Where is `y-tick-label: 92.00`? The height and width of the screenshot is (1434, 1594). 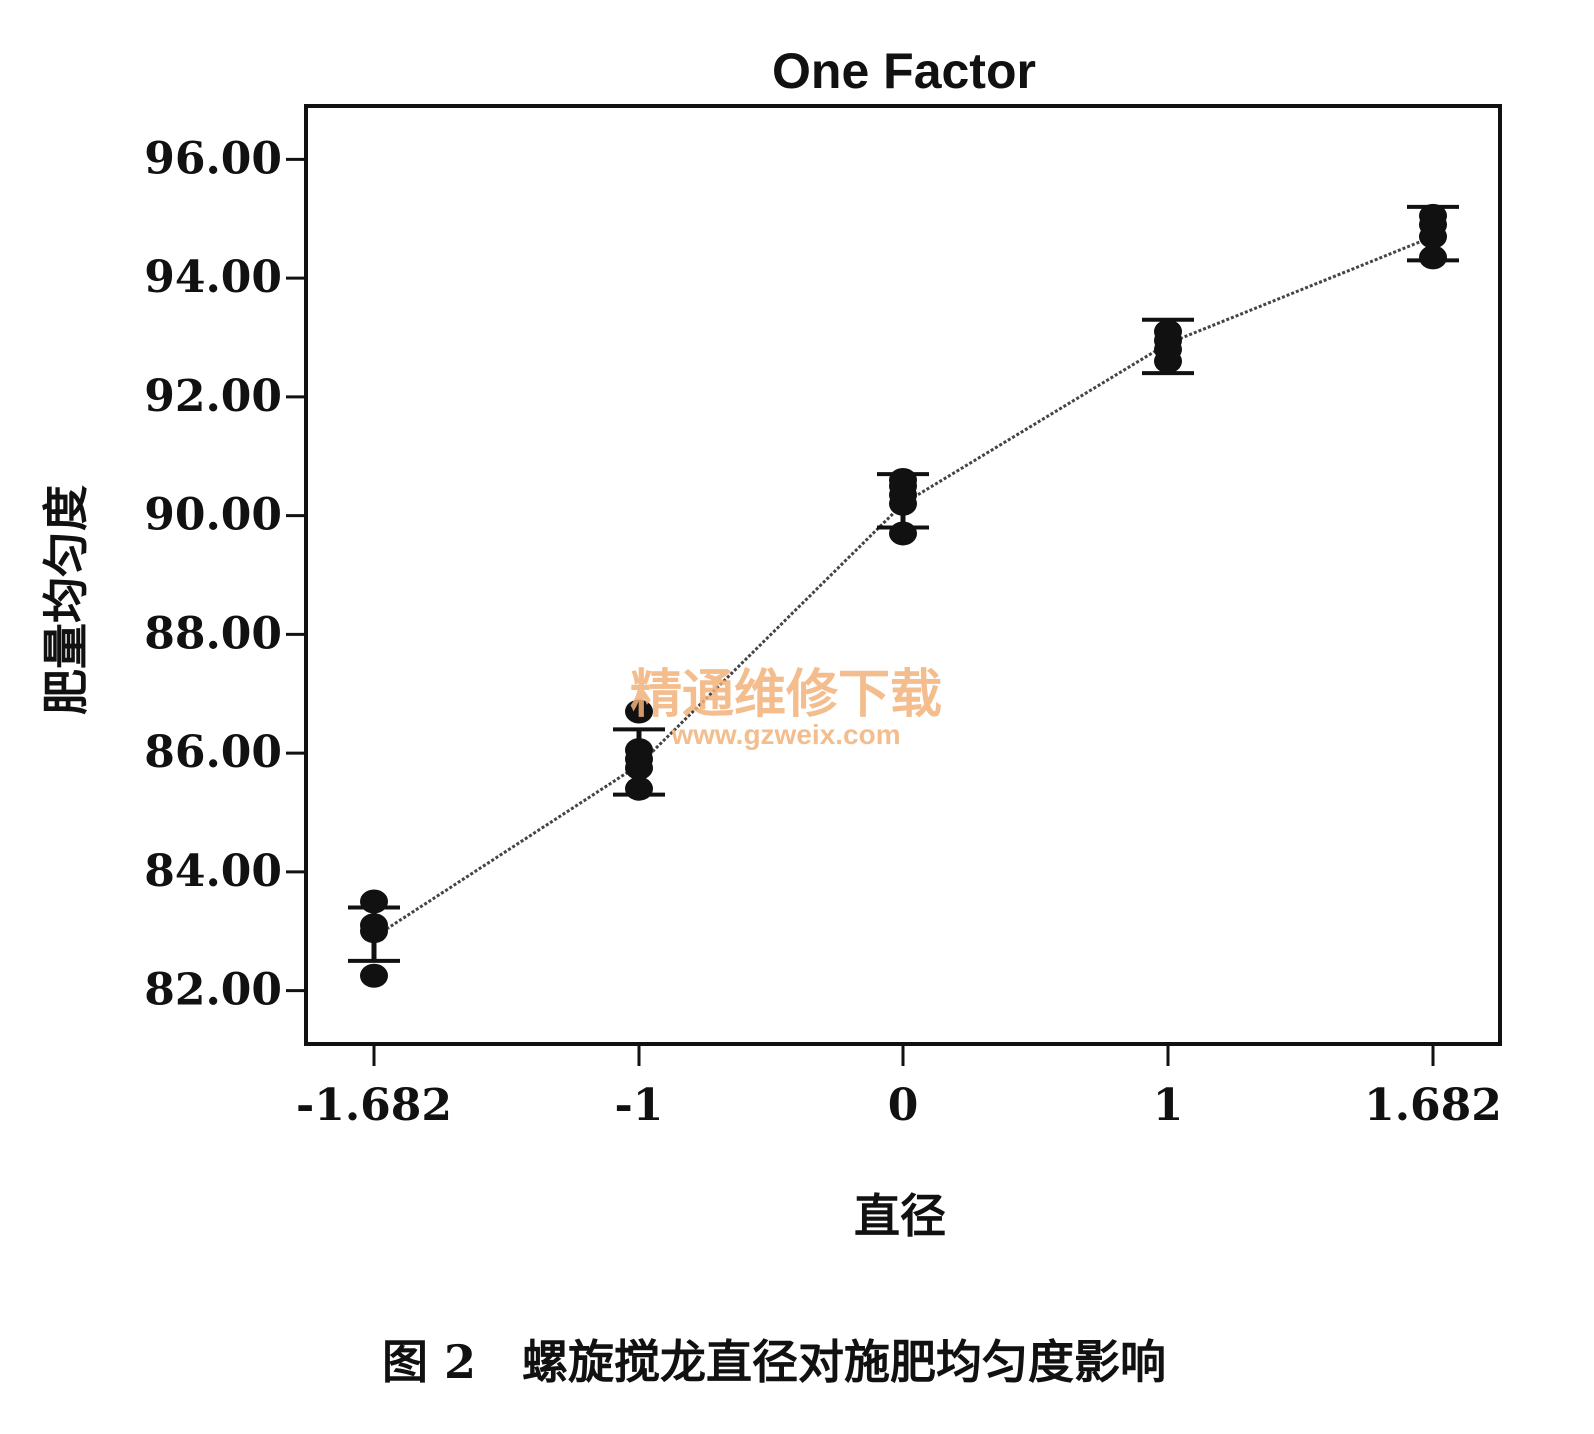
y-tick-label: 92.00 is located at coordinates (213, 396).